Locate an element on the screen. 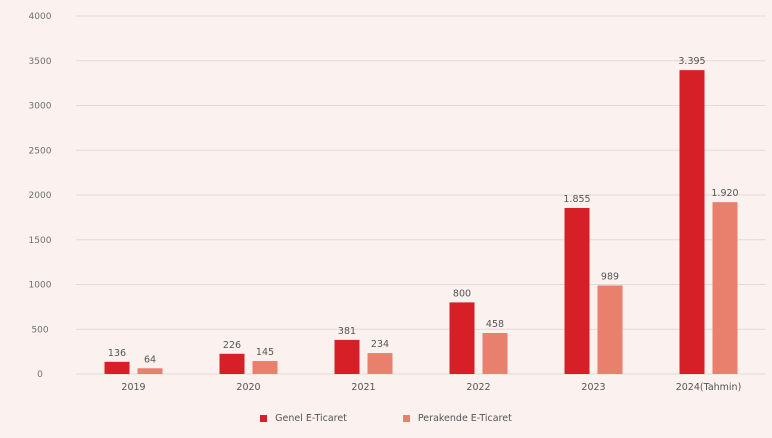 This screenshot has height=438, width=772. data-label: 1.920 is located at coordinates (724, 193).